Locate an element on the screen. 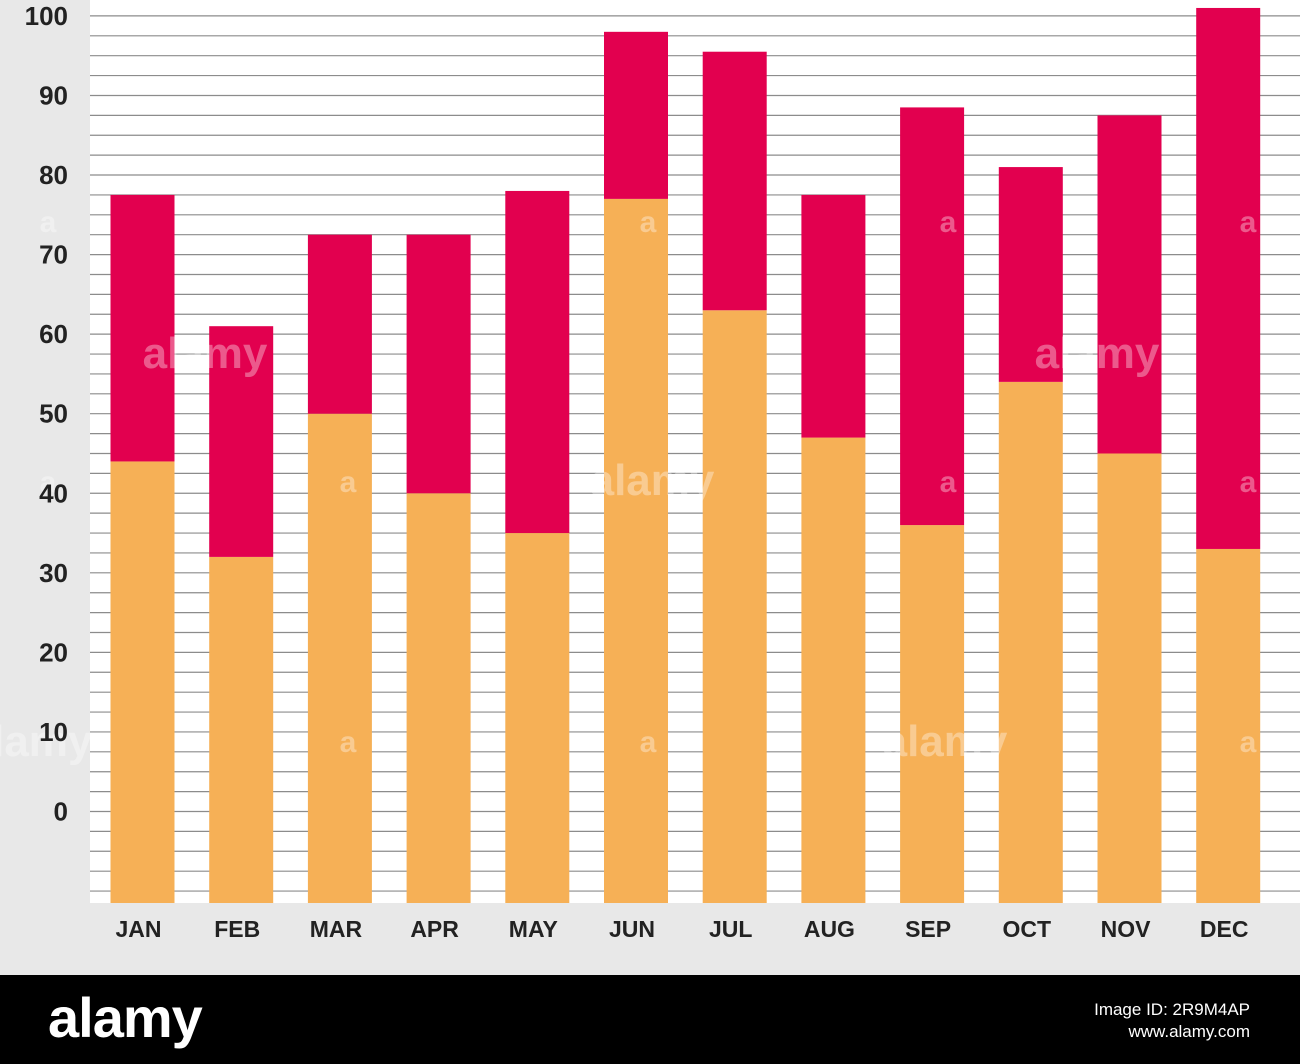 The image size is (1300, 1064). y-tick-label: 80 is located at coordinates (53, 175).